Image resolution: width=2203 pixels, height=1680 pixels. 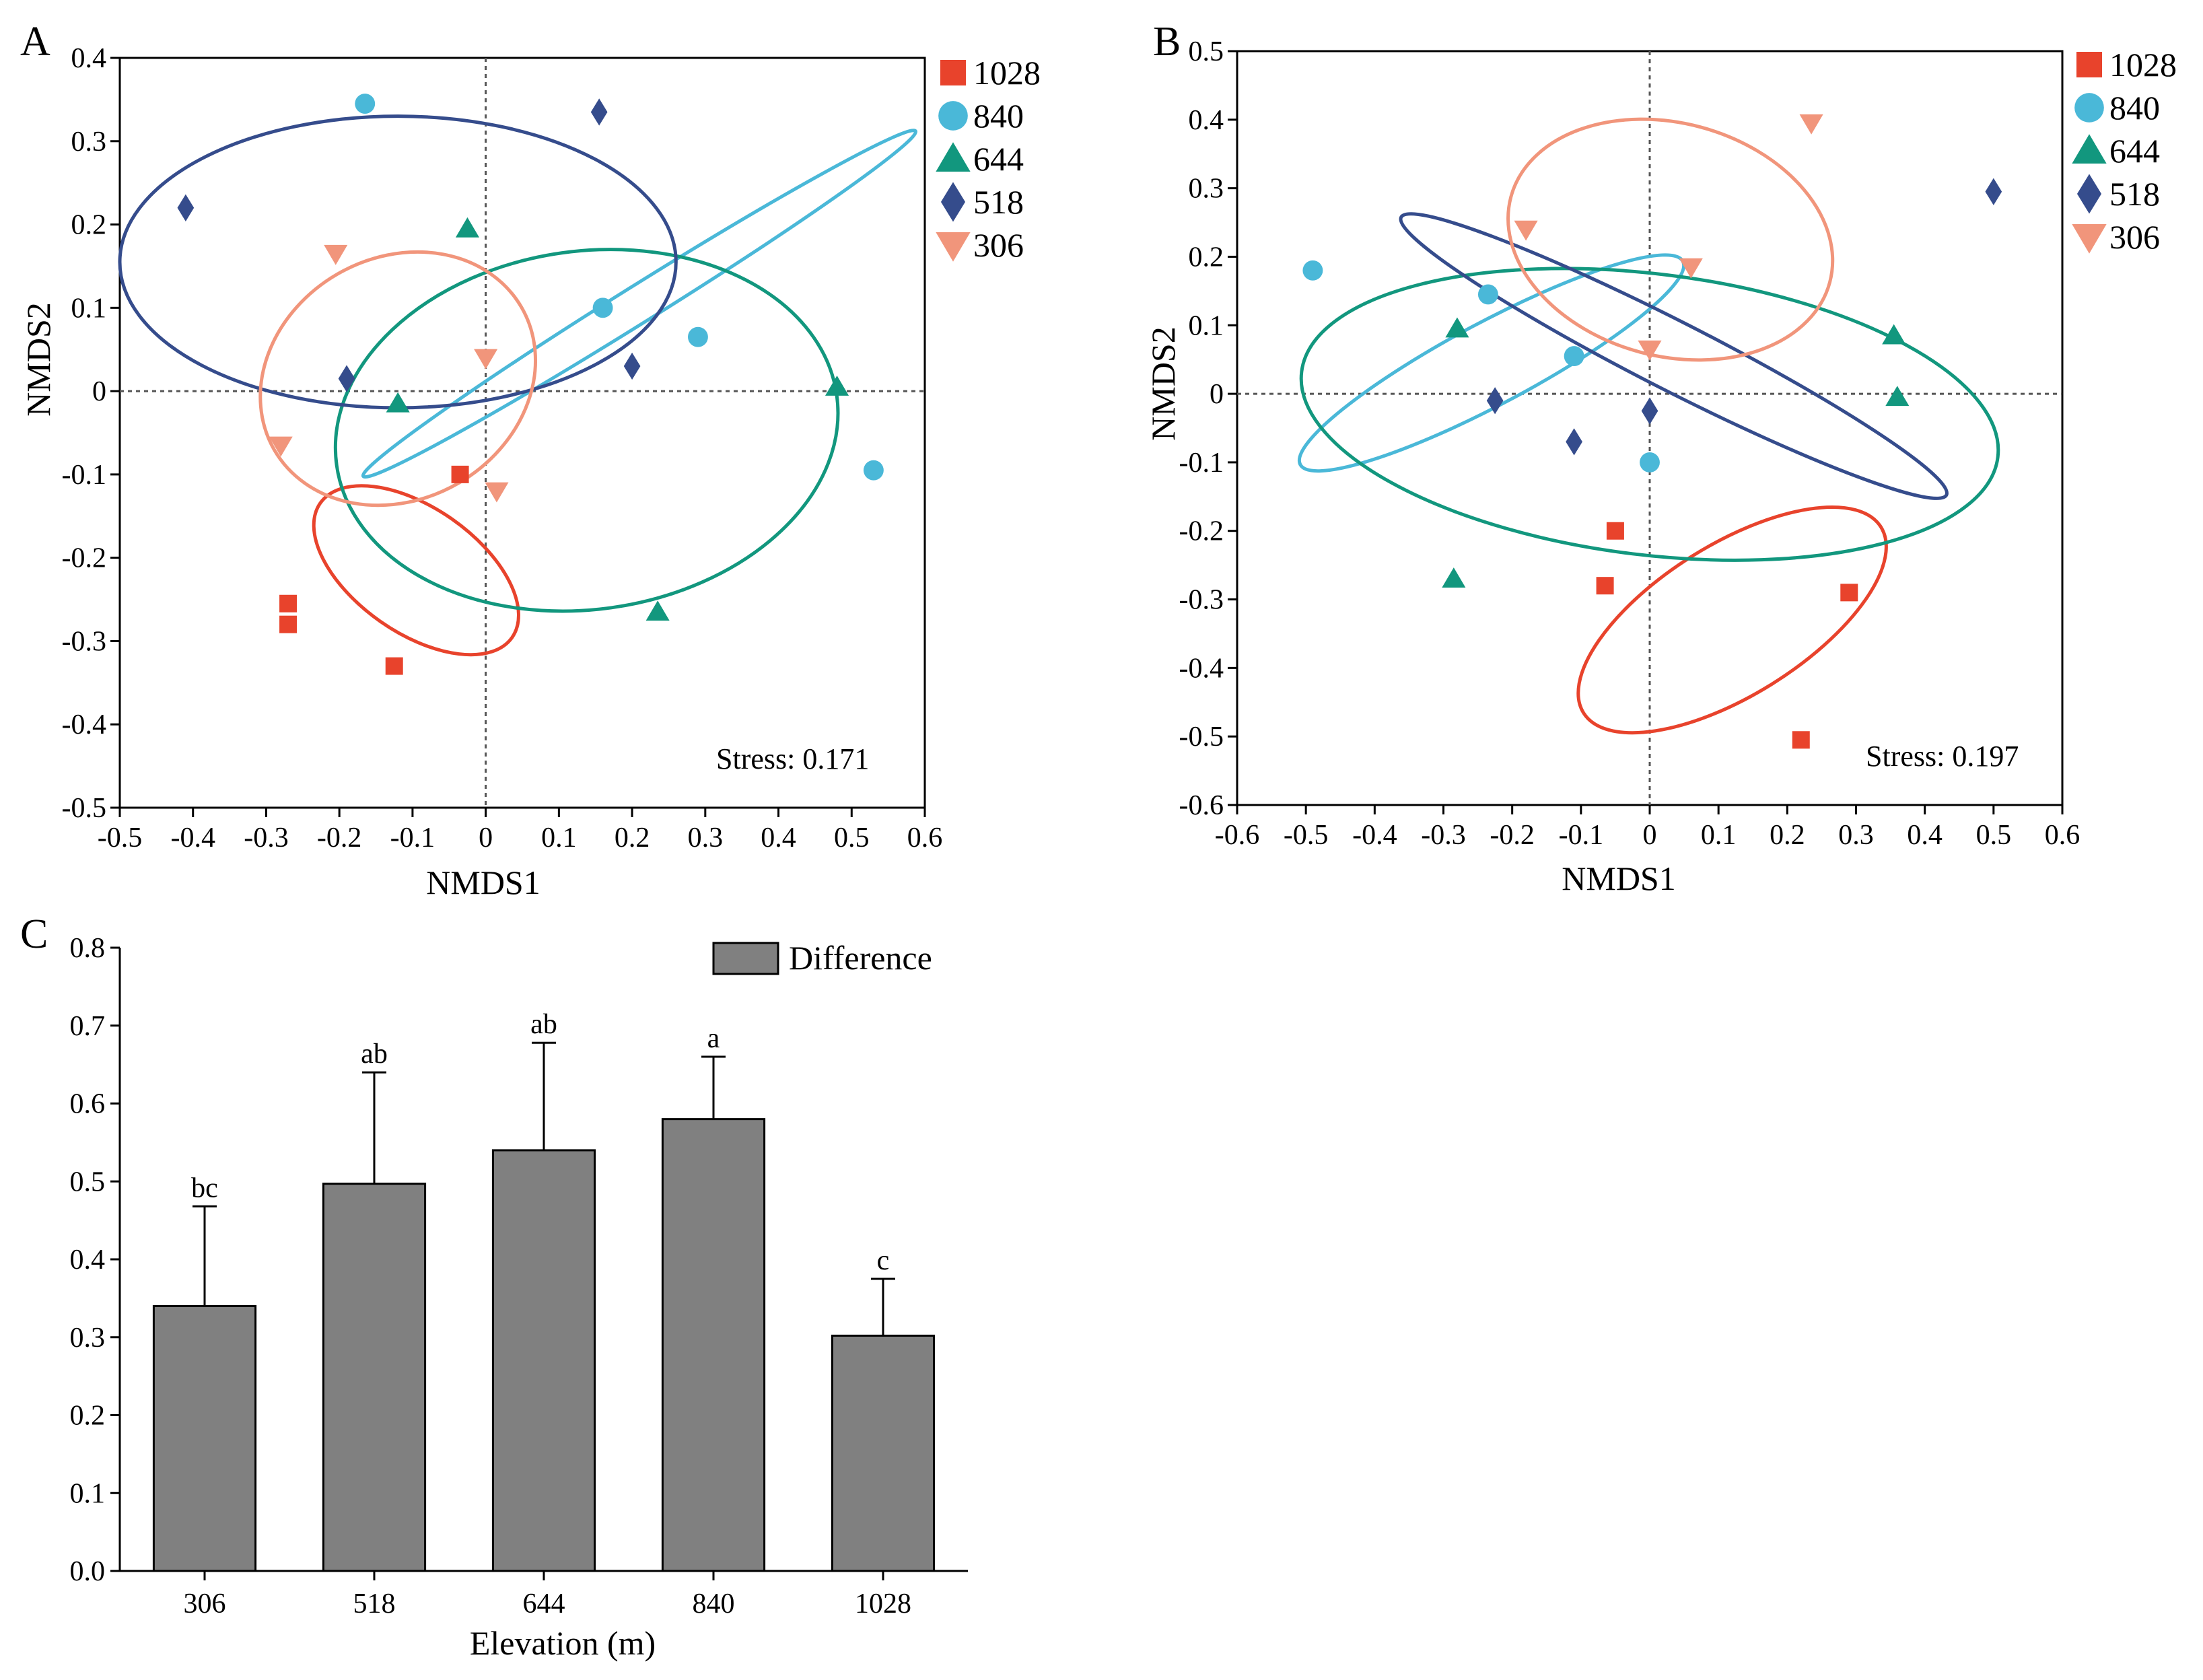 What do you see at coordinates (34, 934) in the screenshot?
I see `panel-label-c: C` at bounding box center [34, 934].